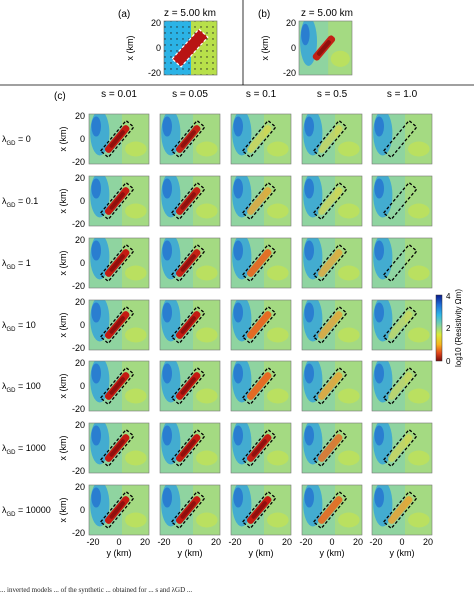 The height and width of the screenshot is (596, 474). Describe the element at coordinates (402, 94) in the screenshot. I see `column-header: s = 1.0` at that location.